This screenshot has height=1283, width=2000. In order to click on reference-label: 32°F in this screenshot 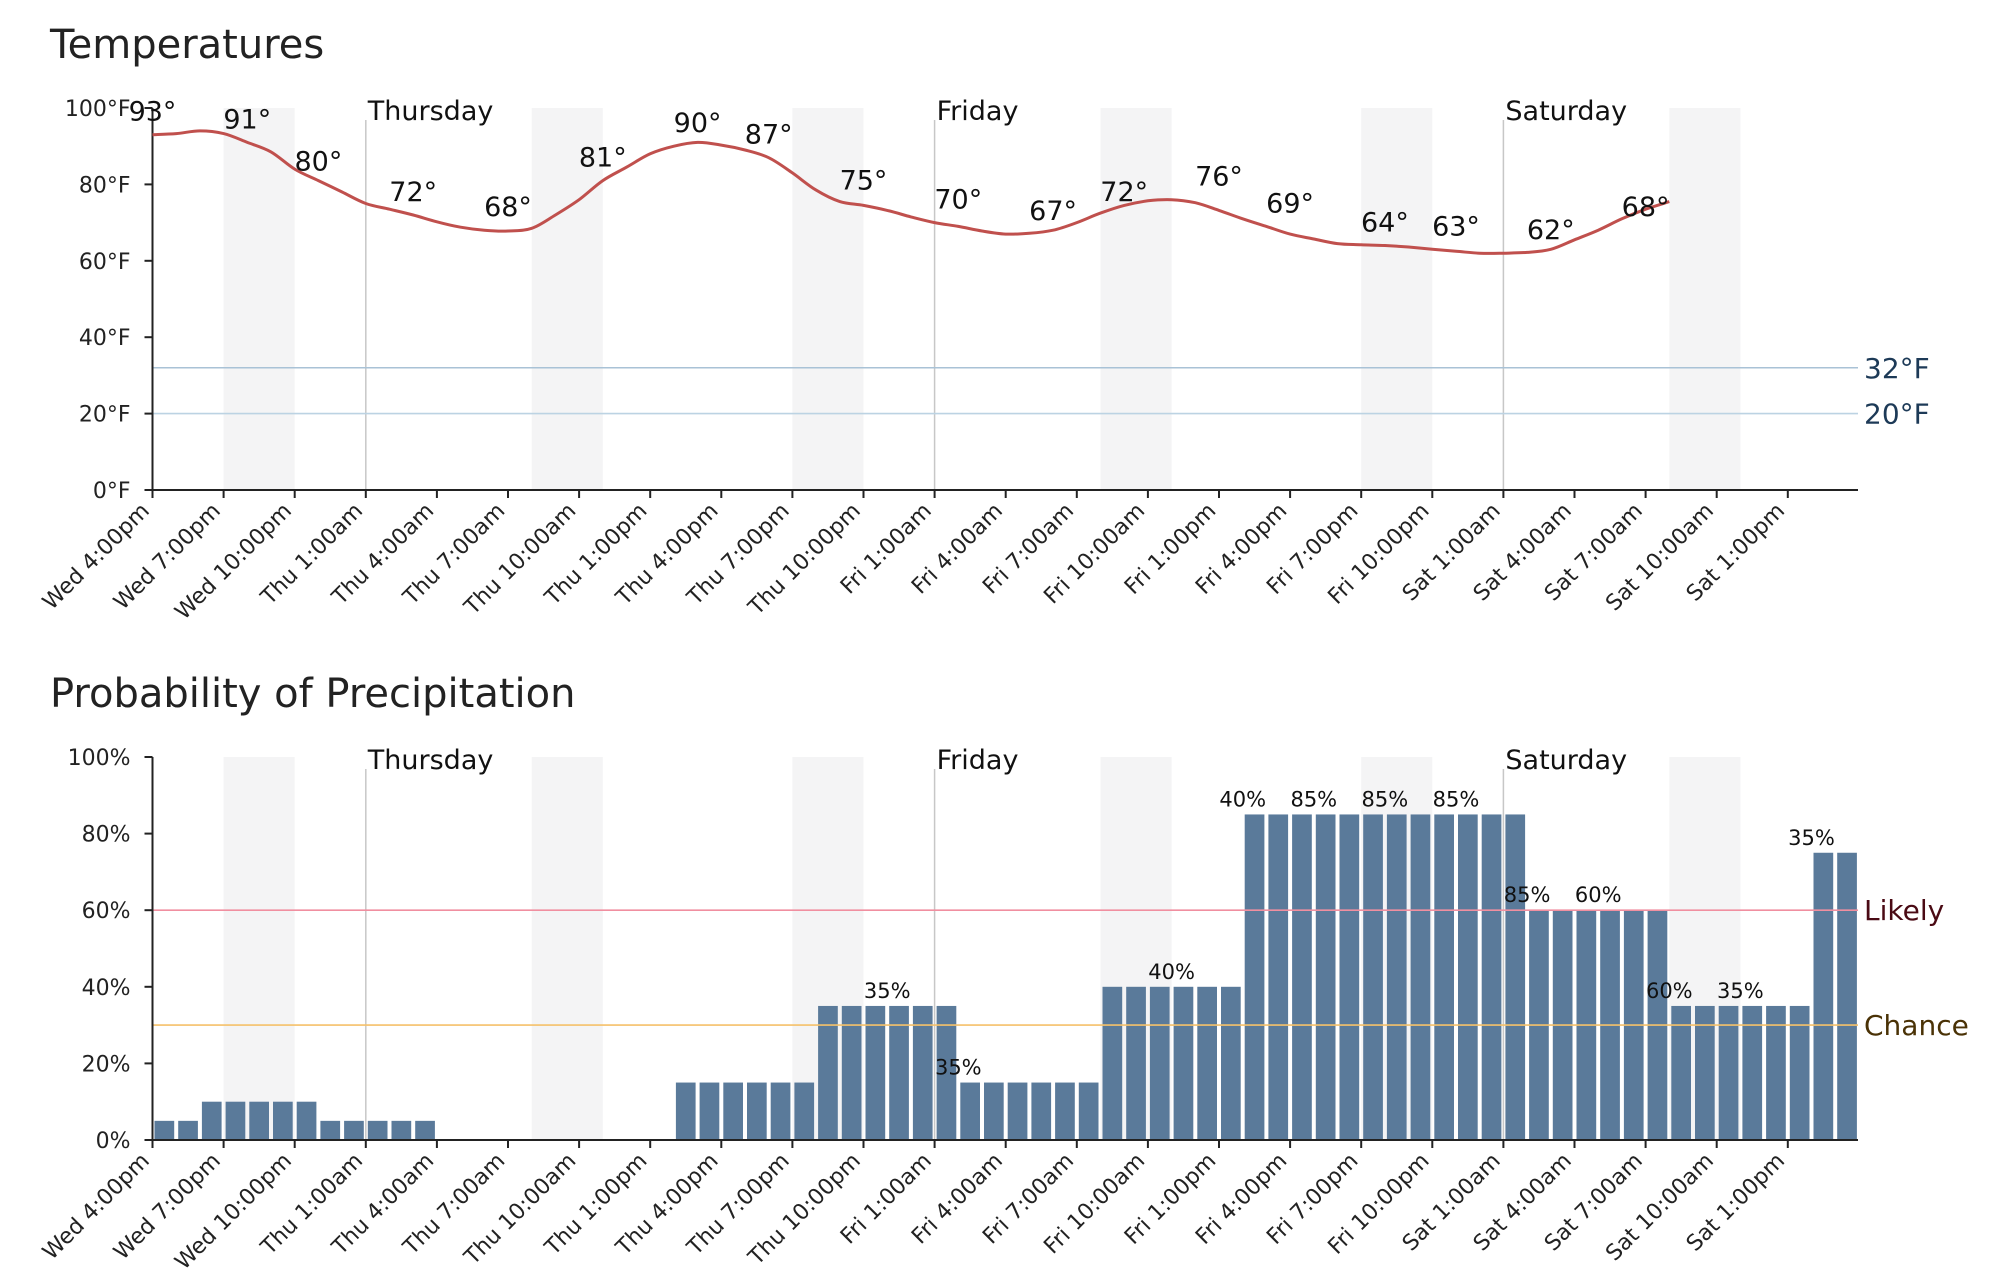, I will do `click(1897, 368)`.